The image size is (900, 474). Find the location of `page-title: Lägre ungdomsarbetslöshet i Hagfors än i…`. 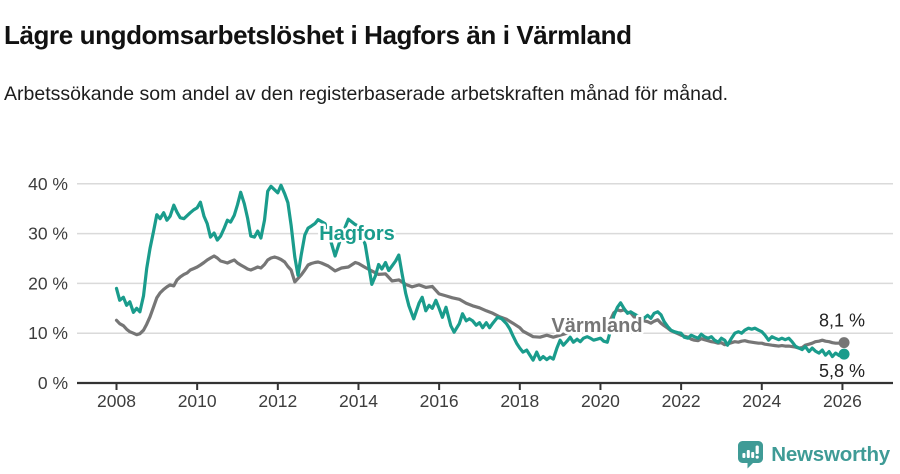

page-title: Lägre ungdomsarbetslöshet i Hagfors än i… is located at coordinates (318, 35).